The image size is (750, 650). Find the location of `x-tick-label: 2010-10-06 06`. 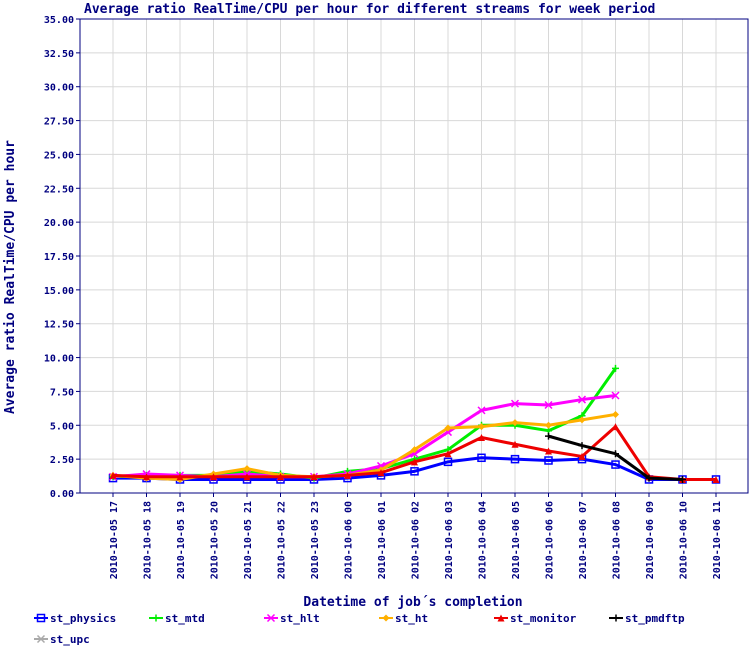

x-tick-label: 2010-10-06 06 is located at coordinates (550, 540).